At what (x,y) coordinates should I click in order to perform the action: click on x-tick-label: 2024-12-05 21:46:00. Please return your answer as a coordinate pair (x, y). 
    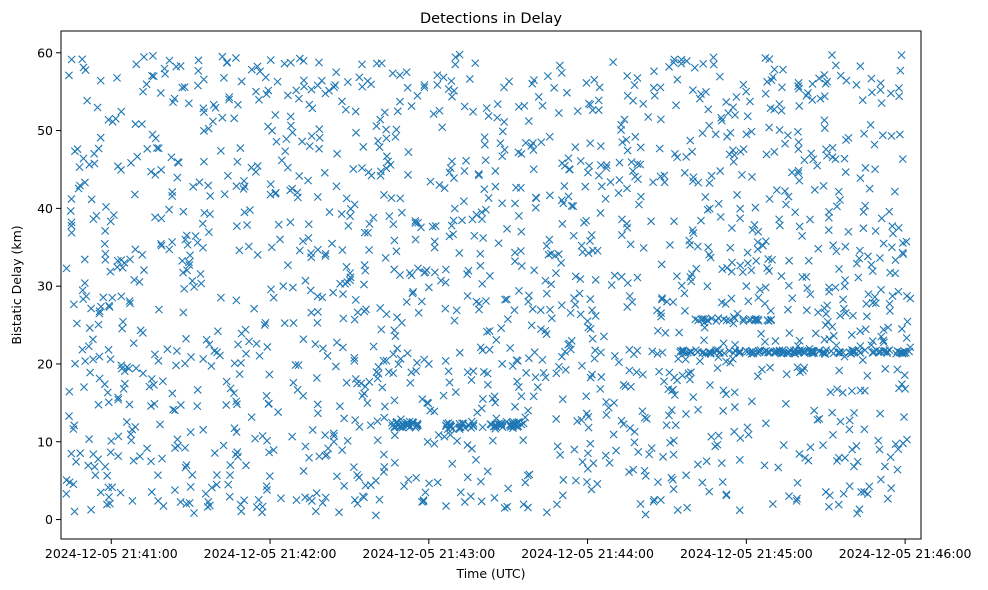
    Looking at the image, I should click on (905, 553).